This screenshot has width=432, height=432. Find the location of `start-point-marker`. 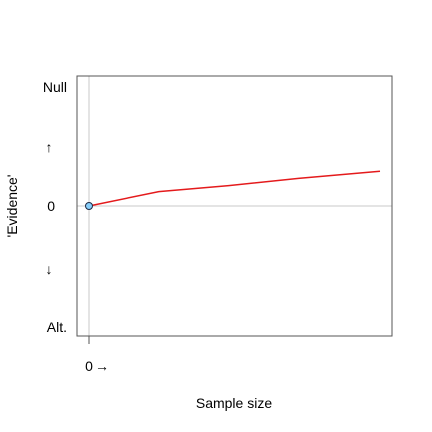

start-point-marker is located at coordinates (89, 206).